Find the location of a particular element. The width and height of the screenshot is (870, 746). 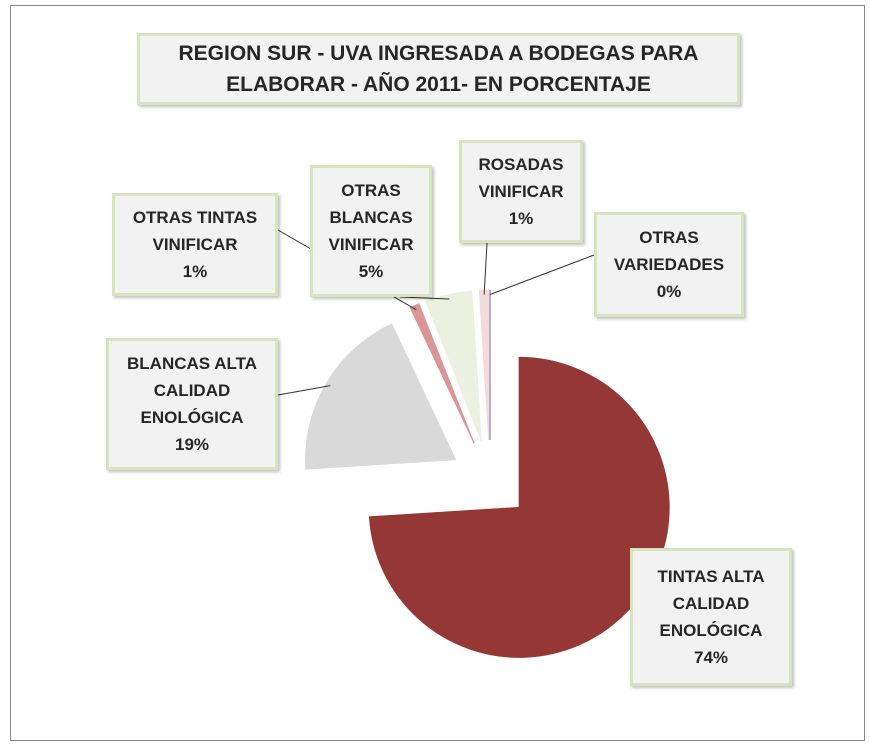

label-text: OTRAS BLANCAS VINIFICAR 5% is located at coordinates (371, 231).